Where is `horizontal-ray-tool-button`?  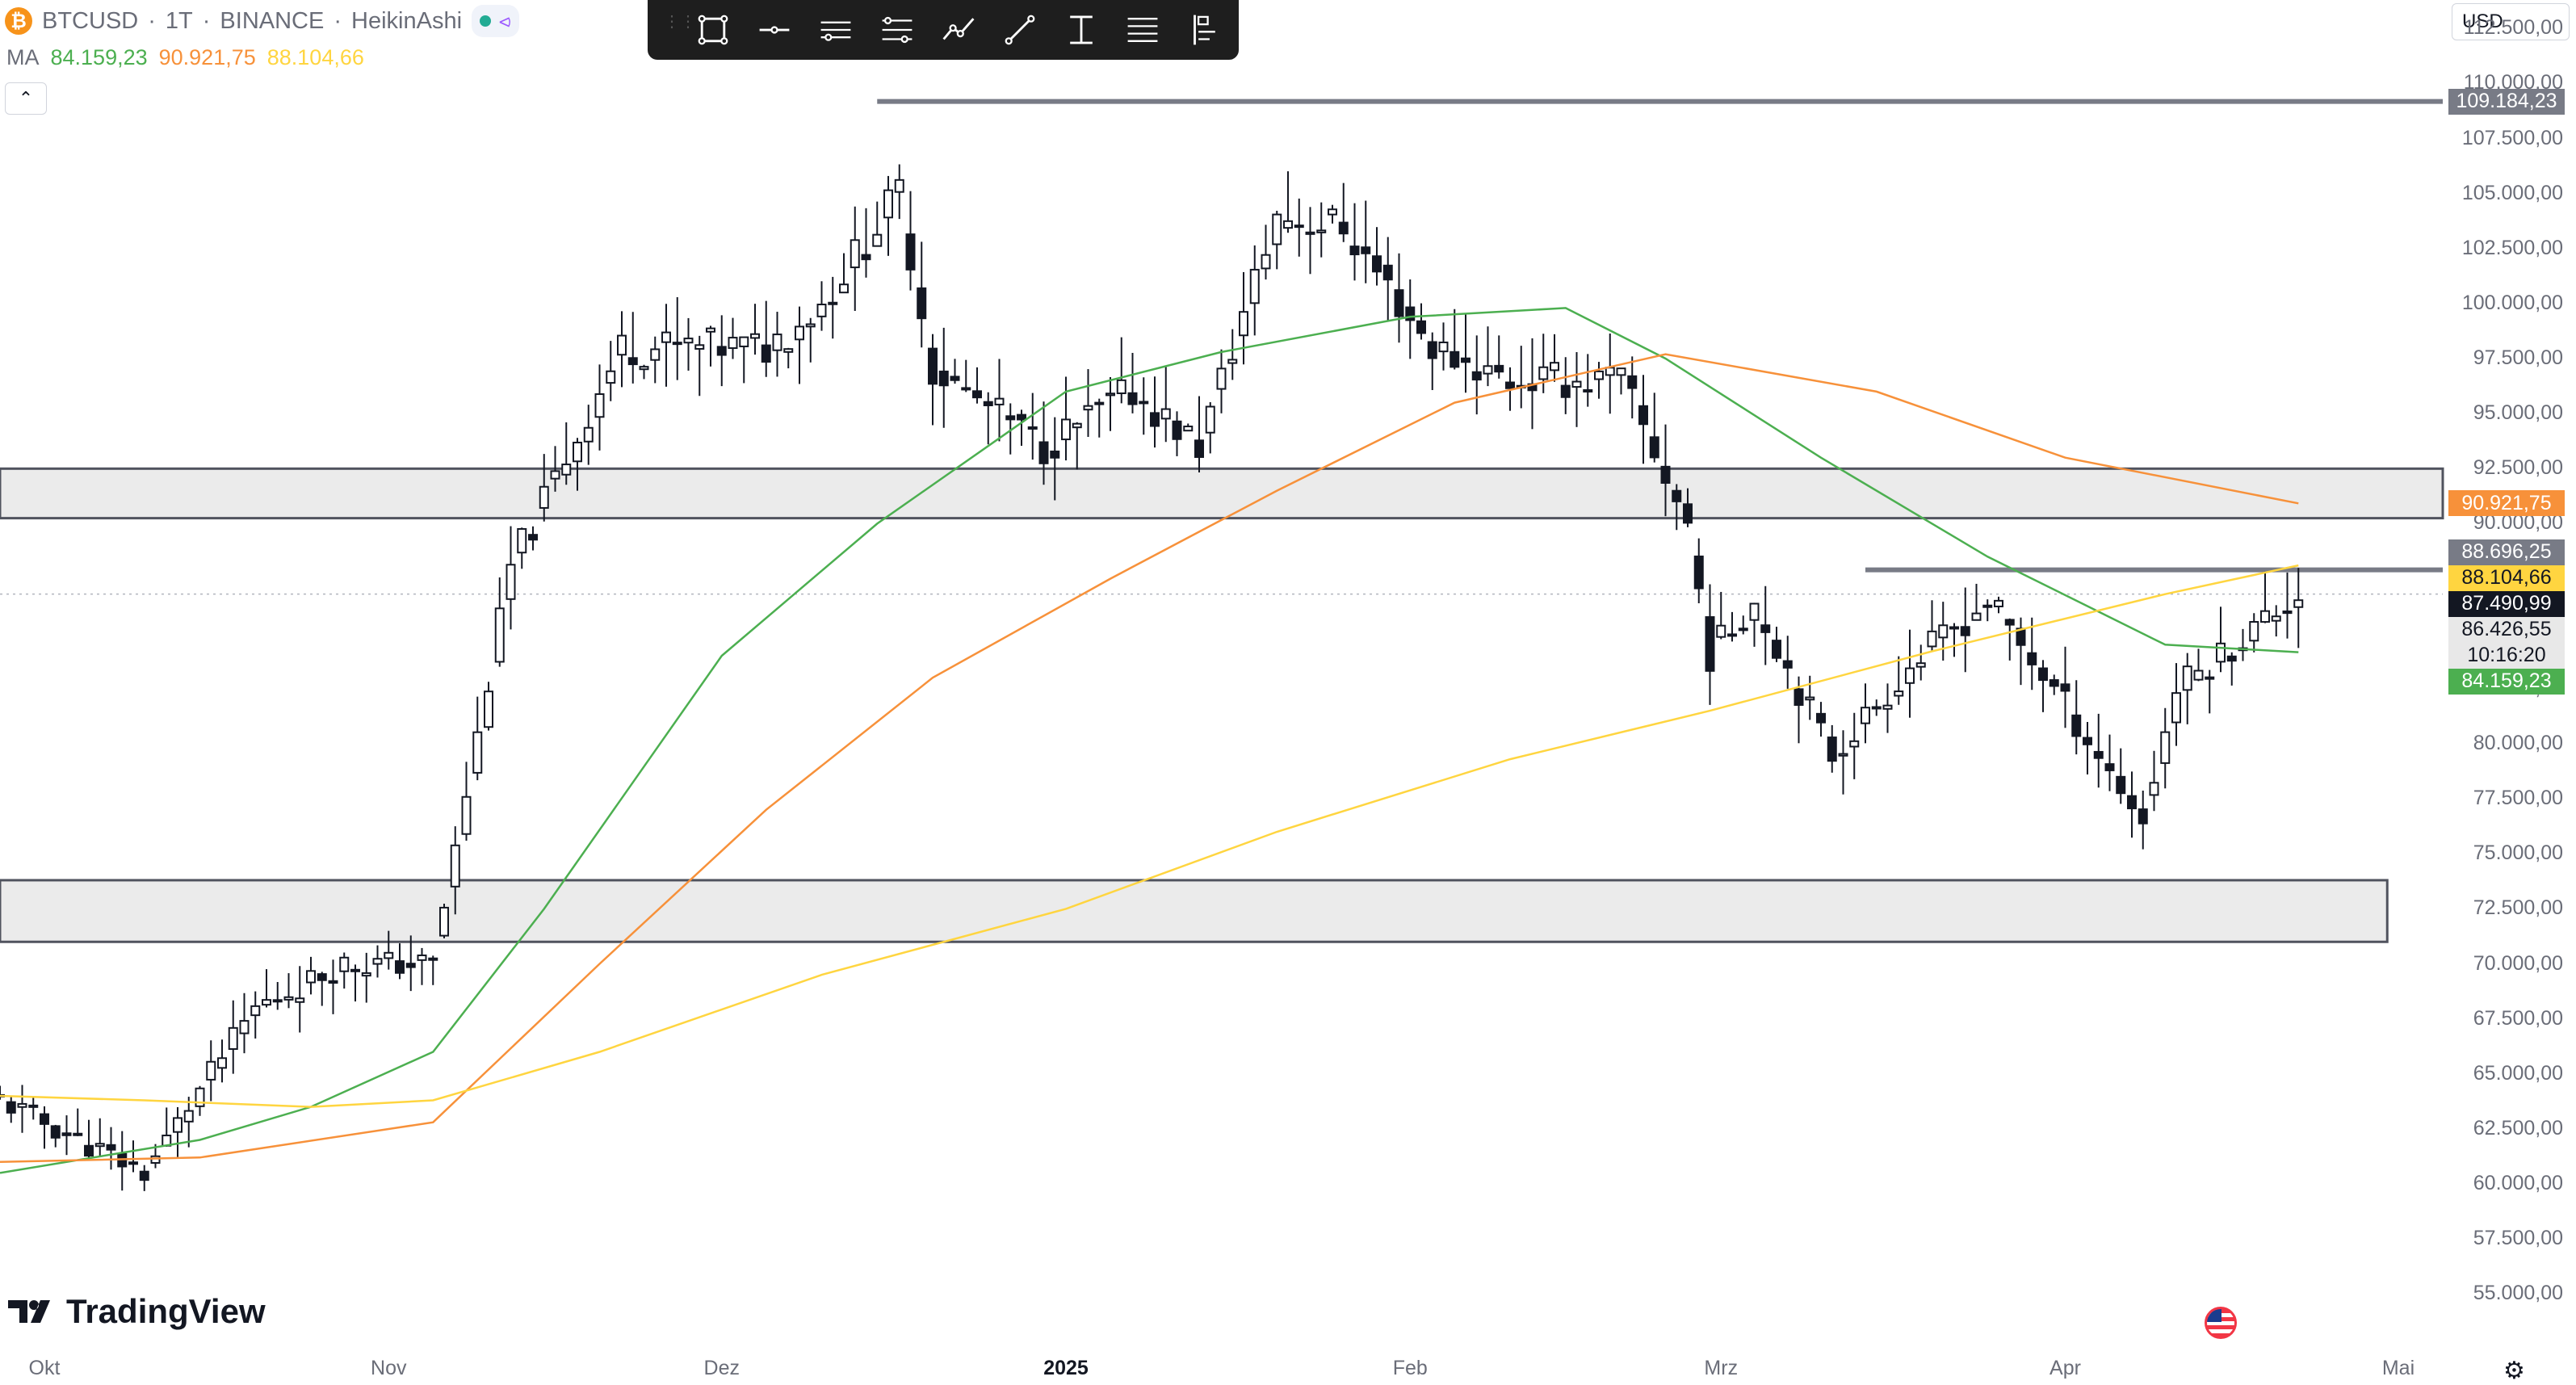 horizontal-ray-tool-button is located at coordinates (836, 30).